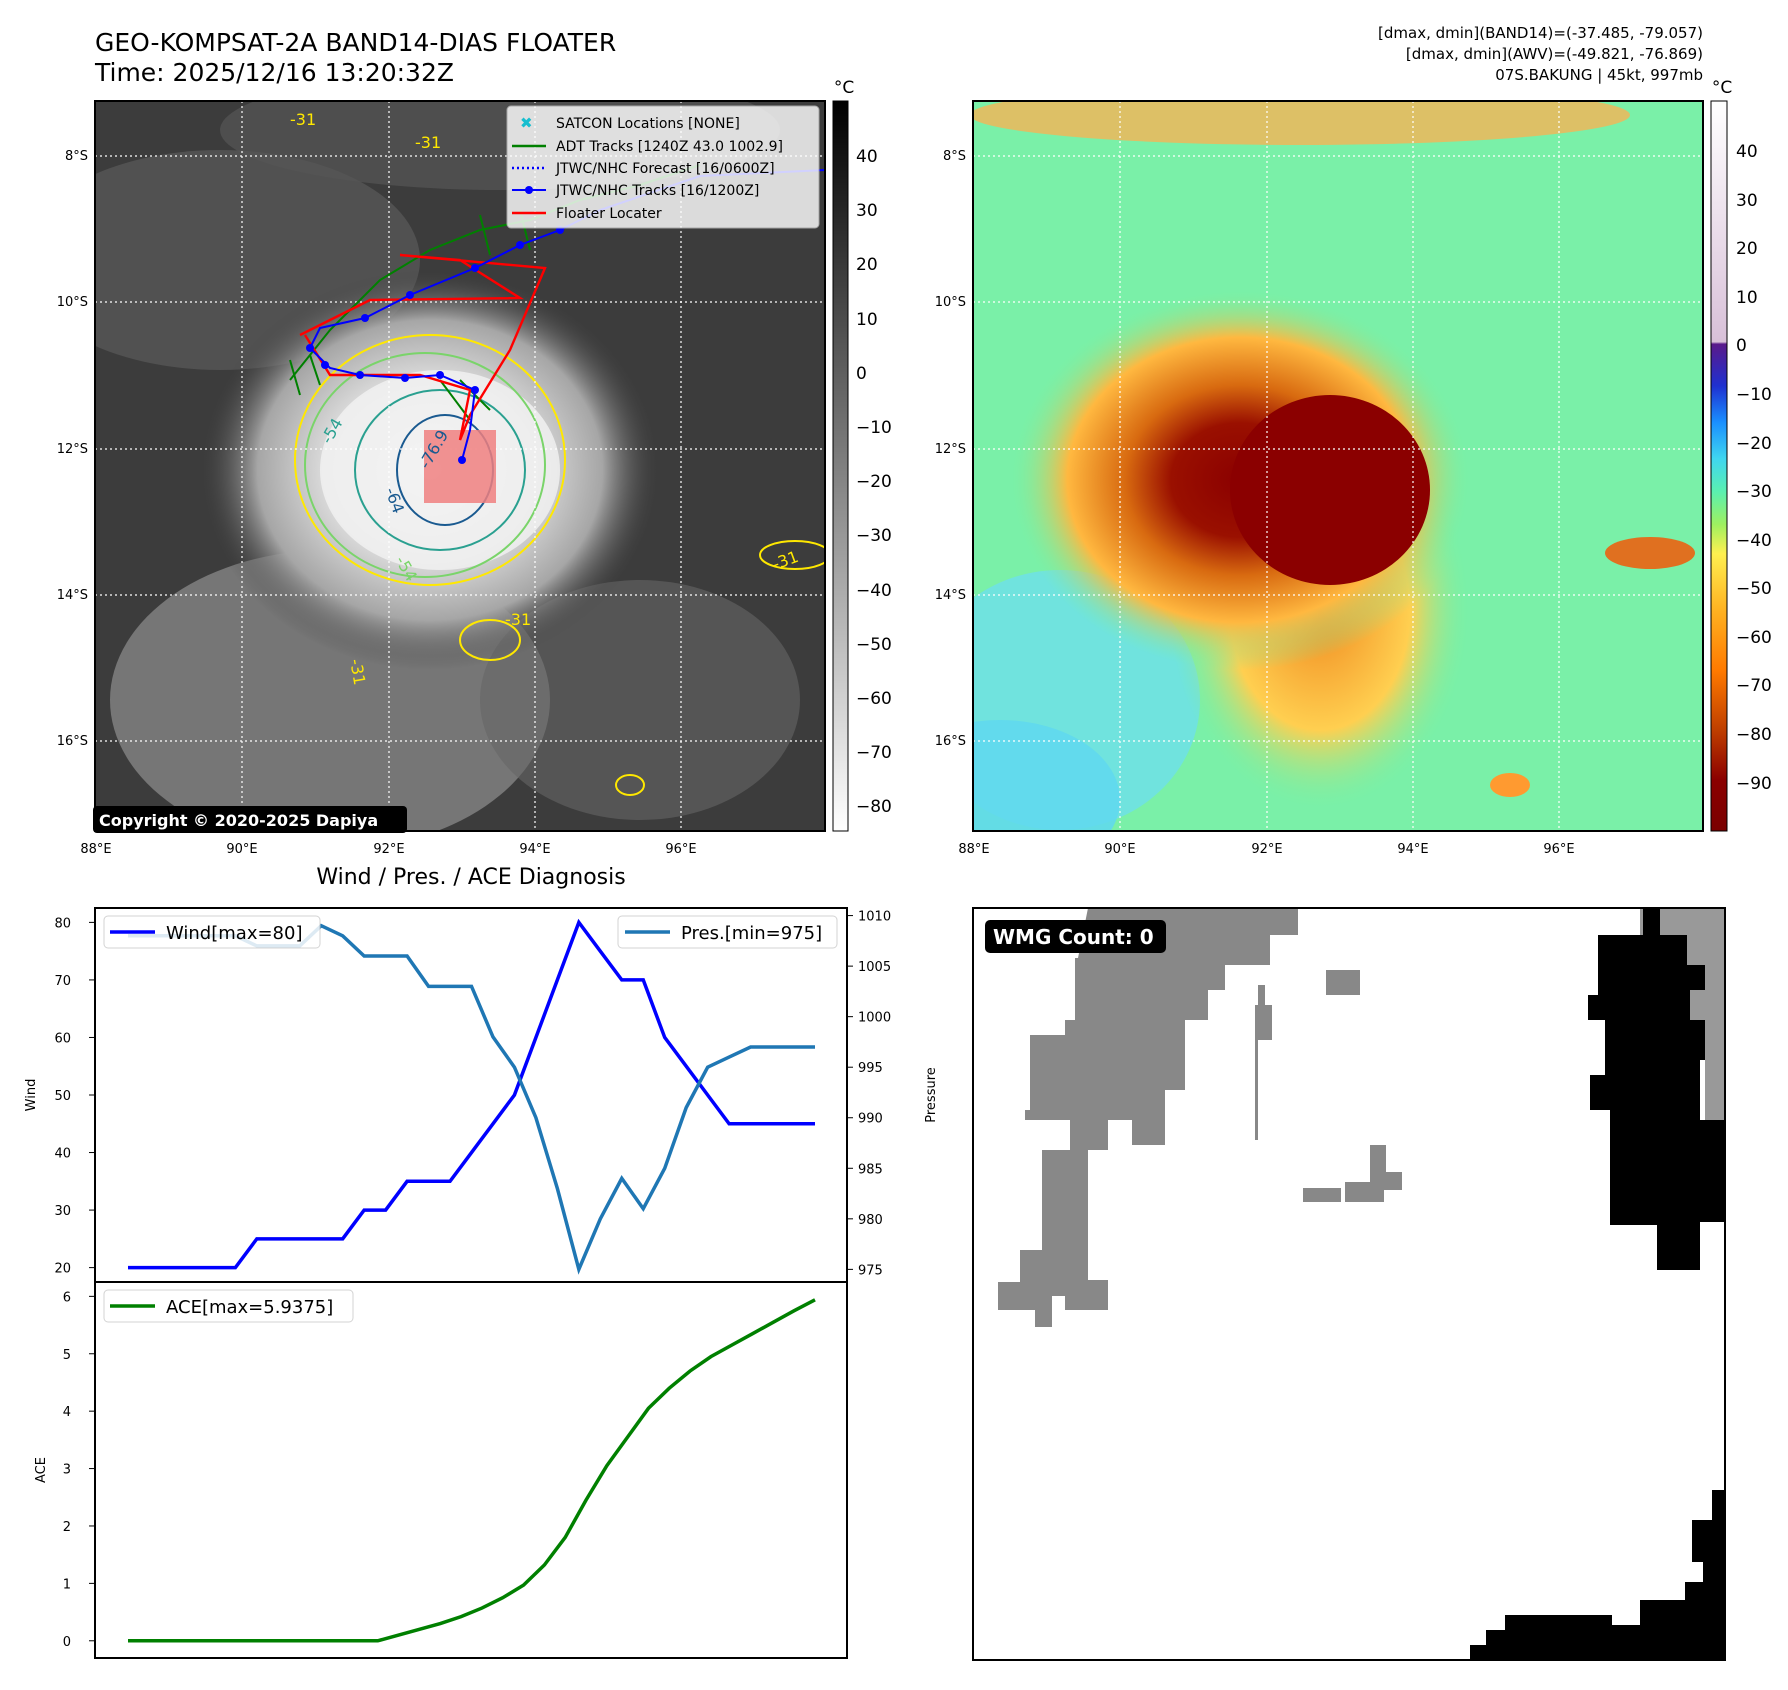 The width and height of the screenshot is (1788, 1690). Describe the element at coordinates (869, 1094) in the screenshot. I see `pressure-y-ticks: 975 980 985 990 995 1000 1005 1010` at that location.